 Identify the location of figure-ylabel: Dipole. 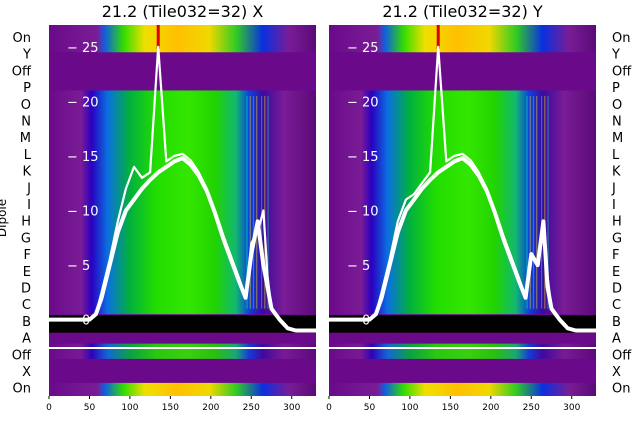
(4, 218).